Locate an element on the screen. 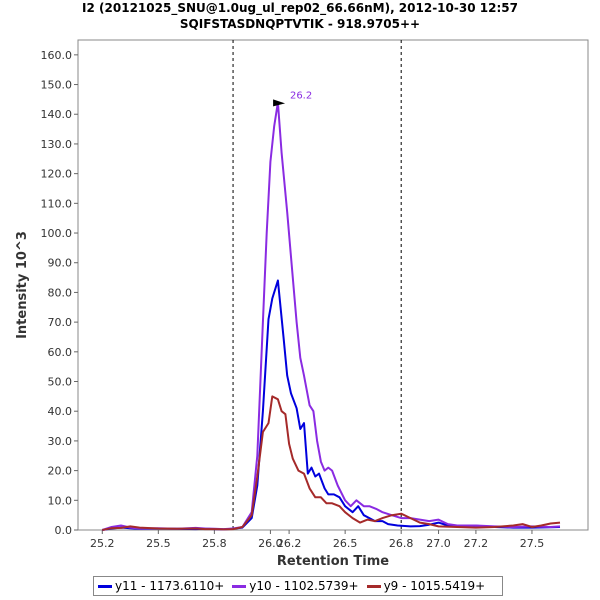 The width and height of the screenshot is (600, 600). legend-label: y10 - 1102.5739+ is located at coordinates (304, 586).